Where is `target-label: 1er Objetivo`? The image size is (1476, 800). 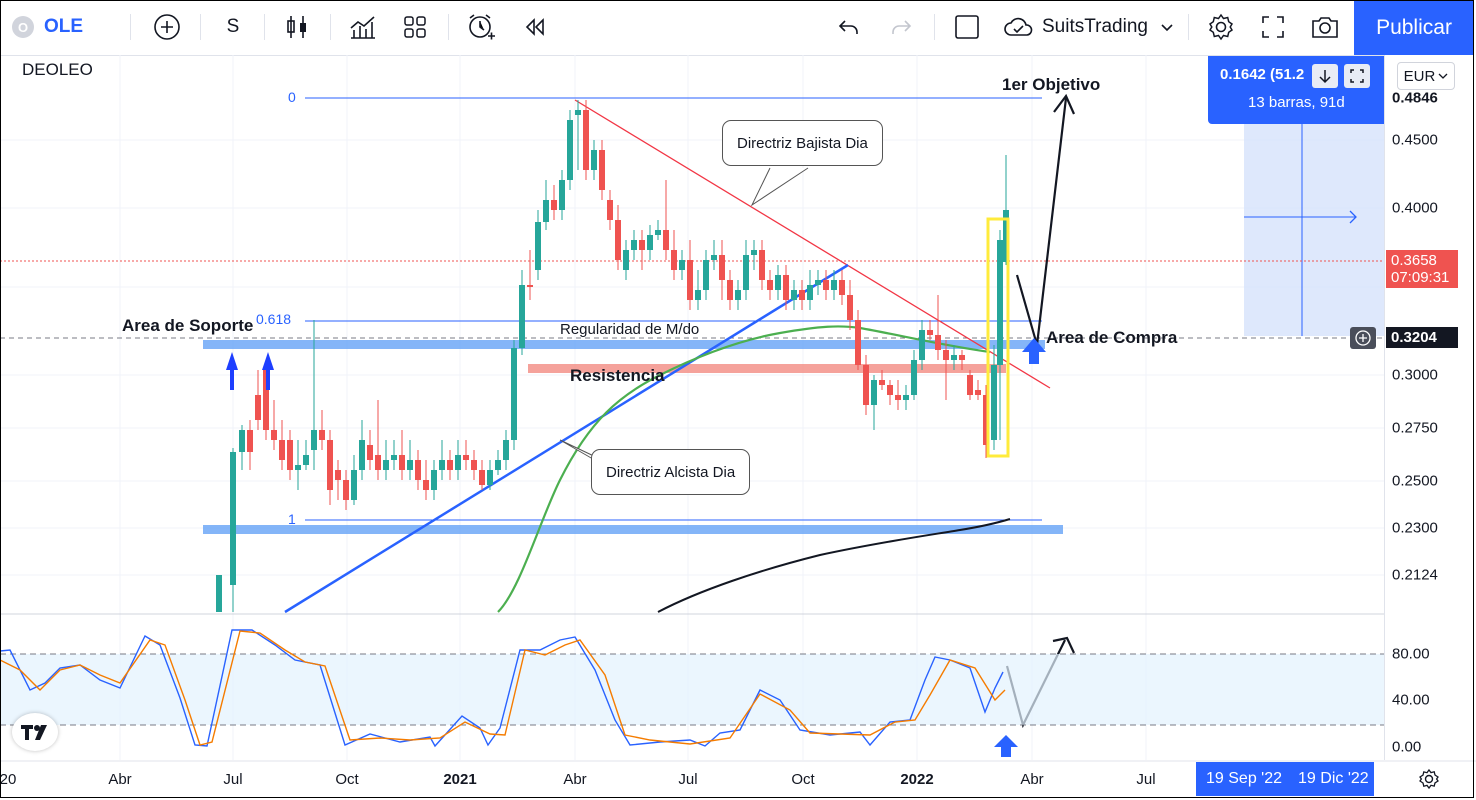 target-label: 1er Objetivo is located at coordinates (1051, 84).